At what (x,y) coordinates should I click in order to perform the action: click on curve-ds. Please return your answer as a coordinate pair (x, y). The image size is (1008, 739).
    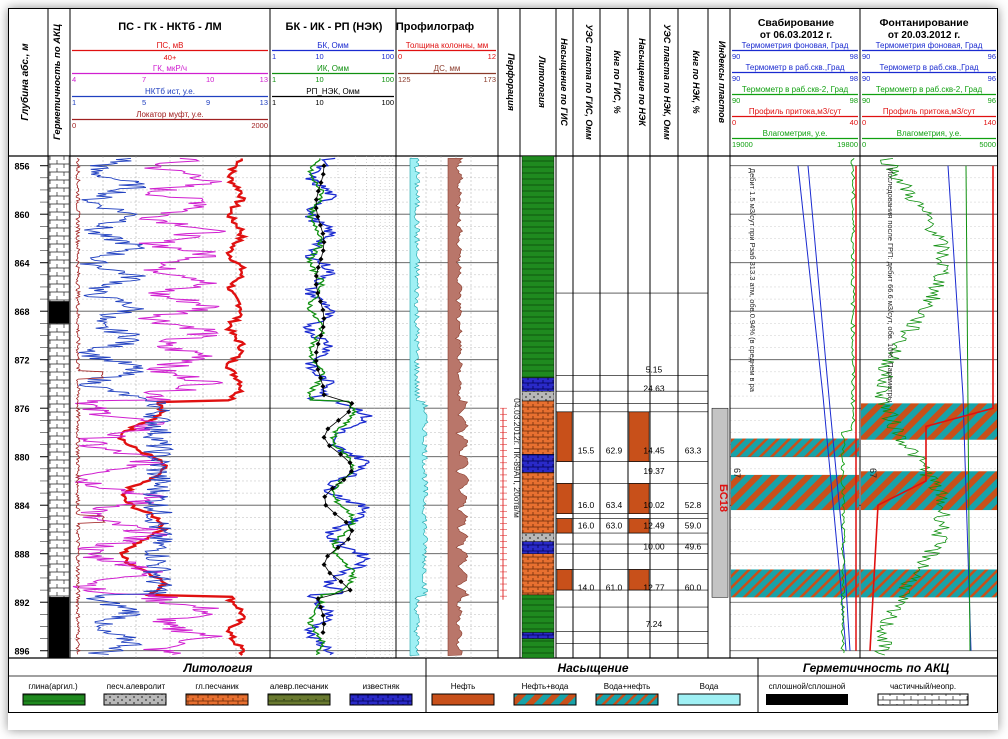
    Looking at the image, I should click on (458, 407).